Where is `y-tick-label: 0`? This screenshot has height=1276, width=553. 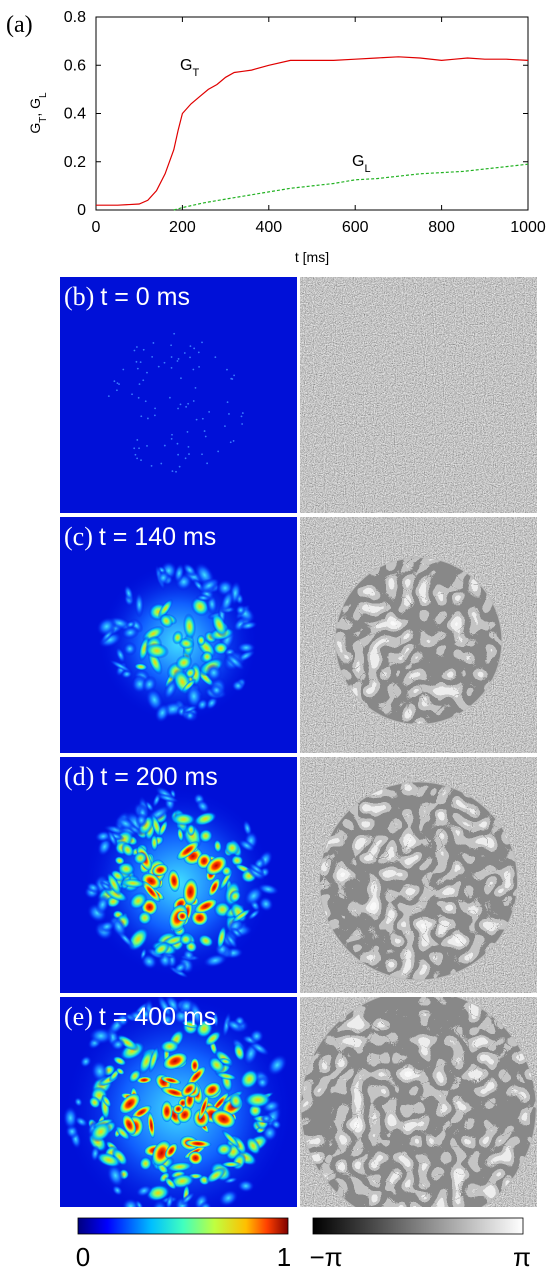 y-tick-label: 0 is located at coordinates (81, 210).